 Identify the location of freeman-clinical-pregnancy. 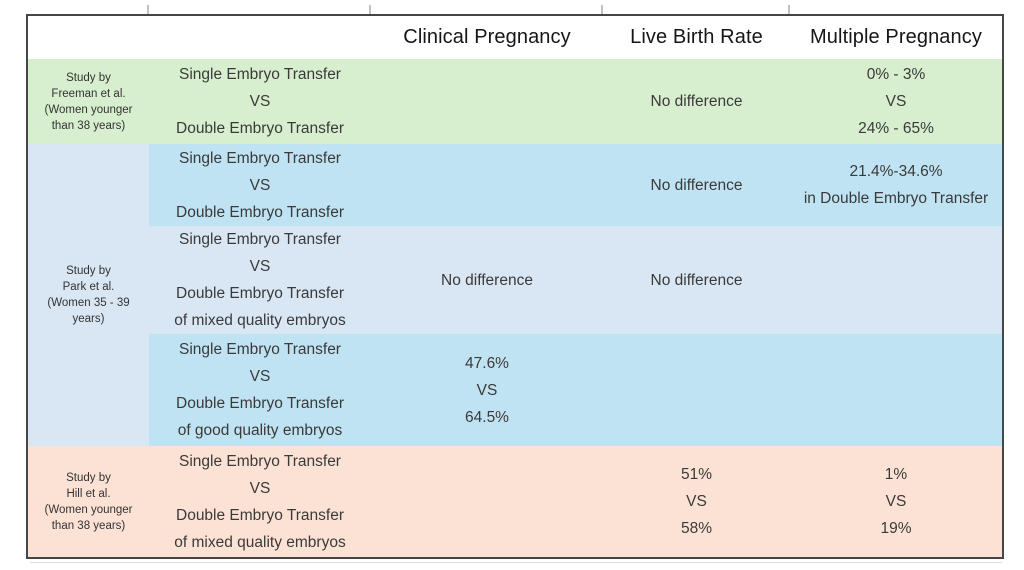
(487, 101).